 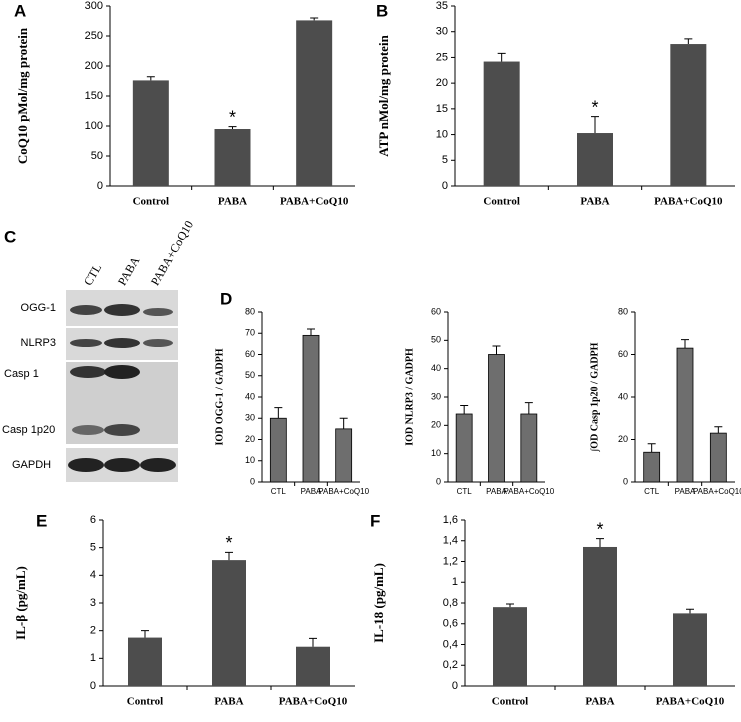 What do you see at coordinates (38, 343) in the screenshot?
I see `row-label: NLRP3` at bounding box center [38, 343].